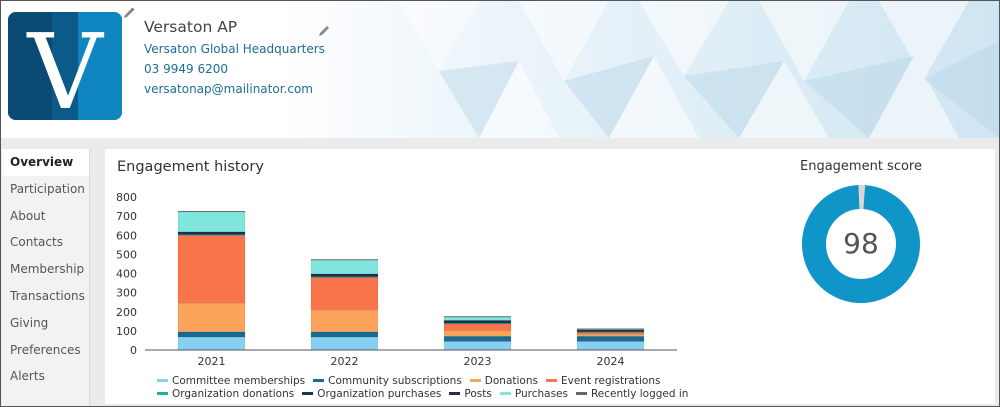 The image size is (1000, 407). What do you see at coordinates (45, 349) in the screenshot?
I see `sidebar-item-preferences: Preferences` at bounding box center [45, 349].